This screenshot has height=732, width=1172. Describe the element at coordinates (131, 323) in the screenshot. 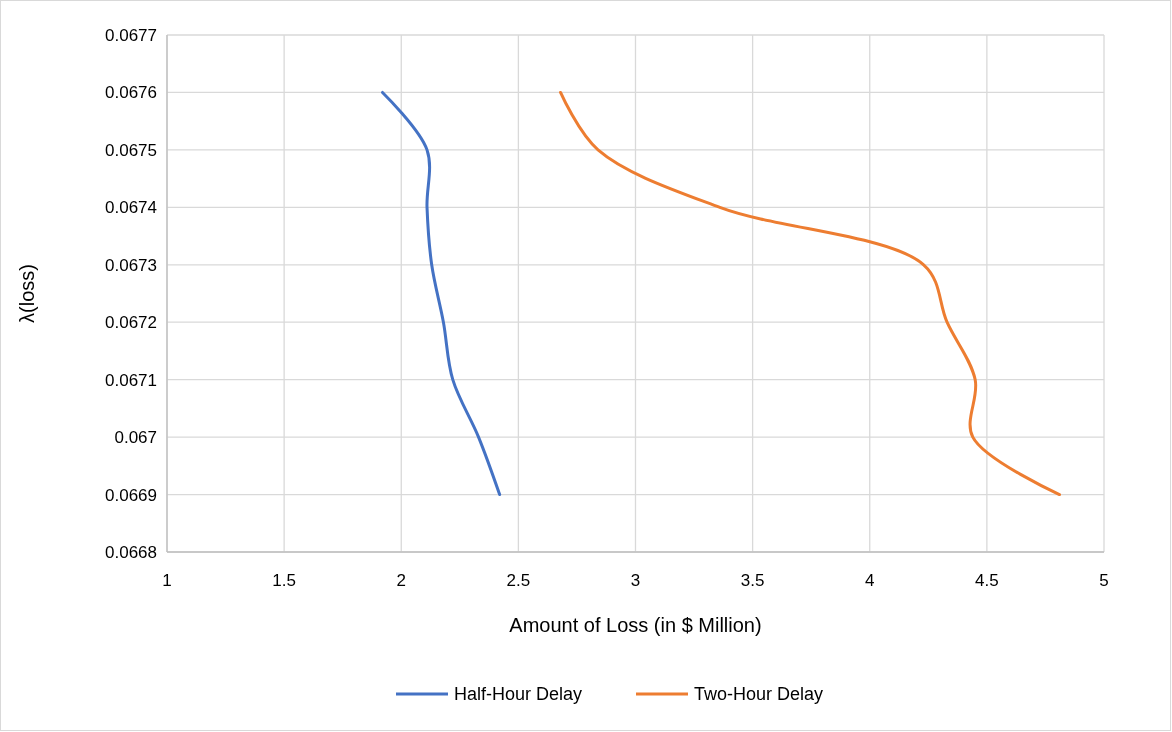

I see `y-tick-label: 0.0672` at that location.